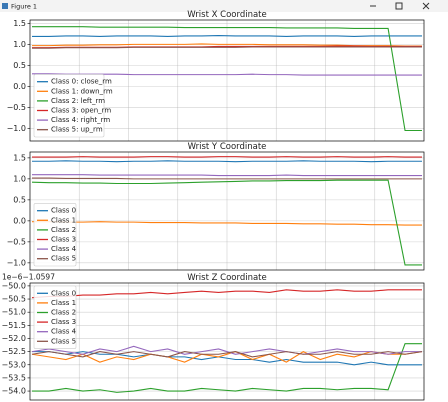 This screenshot has width=448, height=402. Describe the element at coordinates (78, 101) in the screenshot. I see `legend-label: Class 2: left_rm` at that location.